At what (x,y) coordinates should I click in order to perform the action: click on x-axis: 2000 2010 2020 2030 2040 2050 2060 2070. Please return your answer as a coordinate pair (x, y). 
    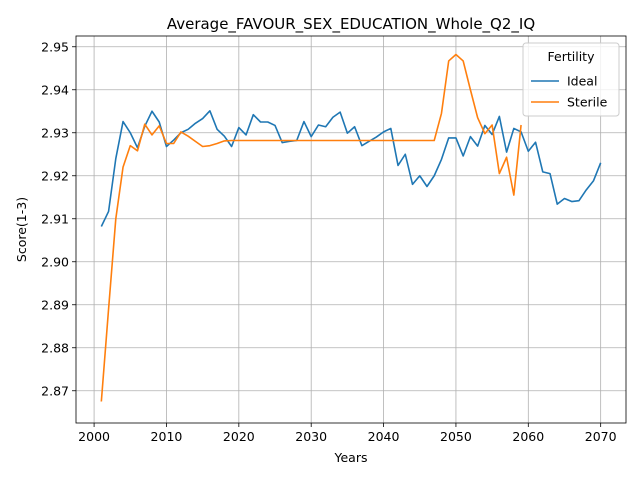
    Looking at the image, I should click on (347, 433).